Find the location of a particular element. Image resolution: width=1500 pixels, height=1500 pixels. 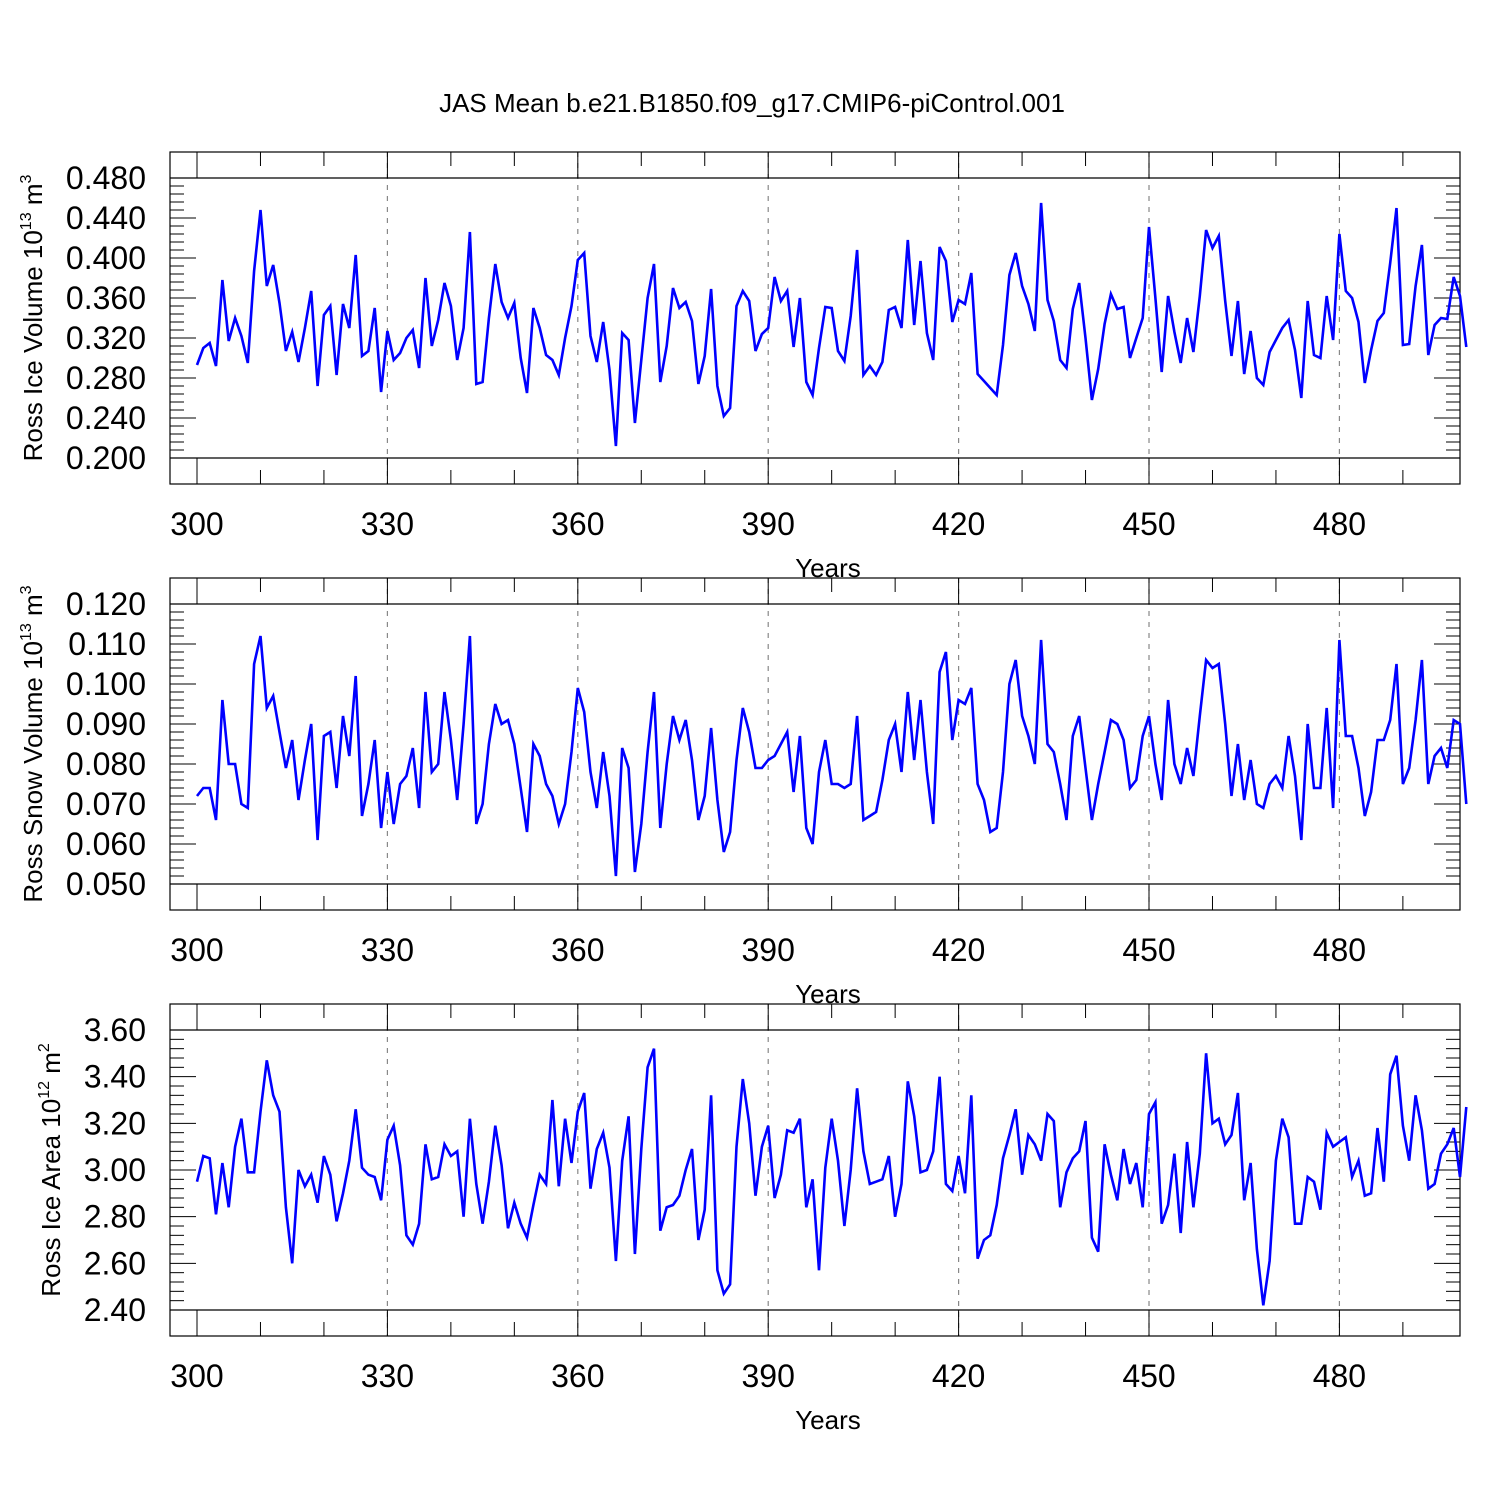

y-tick-label: 2.40 is located at coordinates (115, 1310).